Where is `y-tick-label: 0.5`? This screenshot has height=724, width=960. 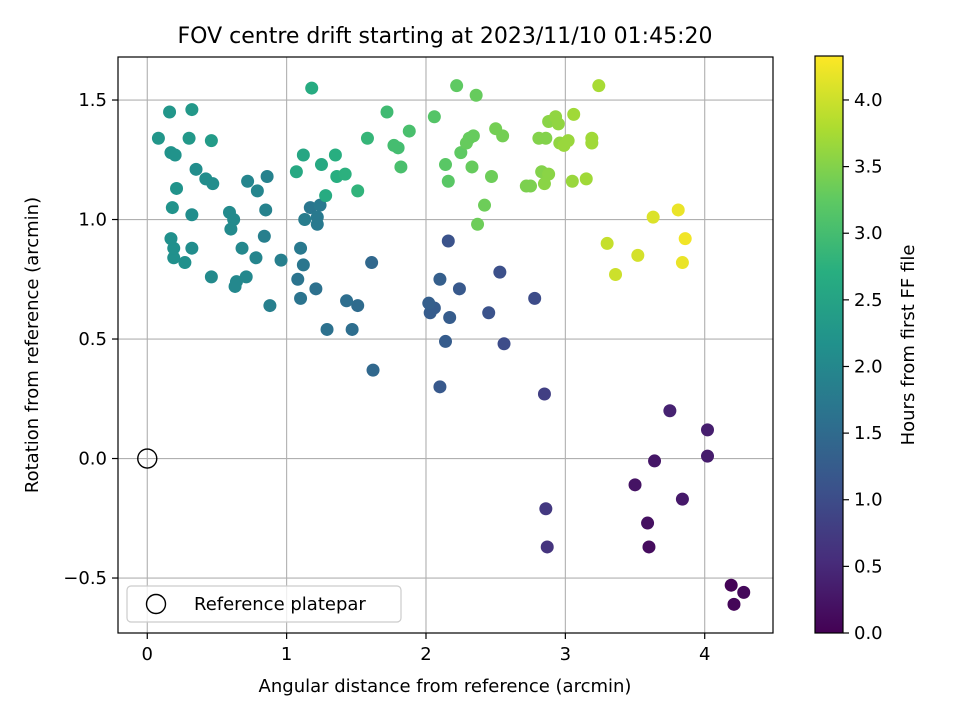
y-tick-label: 0.5 is located at coordinates (92, 339).